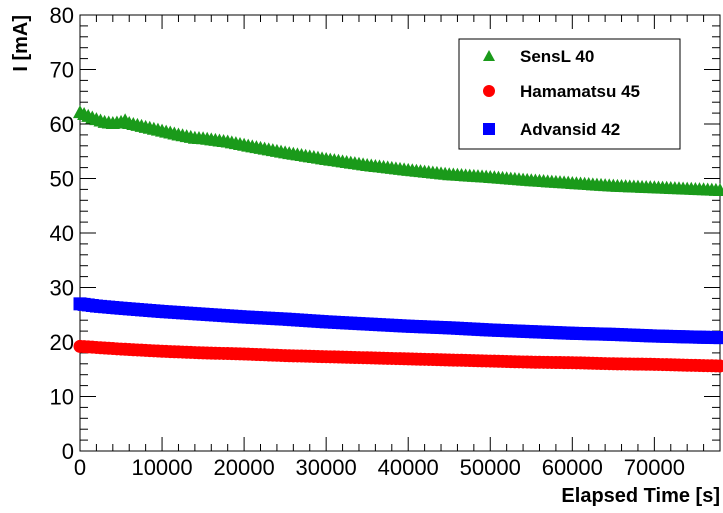 The height and width of the screenshot is (513, 723). Describe the element at coordinates (557, 56) in the screenshot. I see `legend-label-sensl: SensL 40` at that location.